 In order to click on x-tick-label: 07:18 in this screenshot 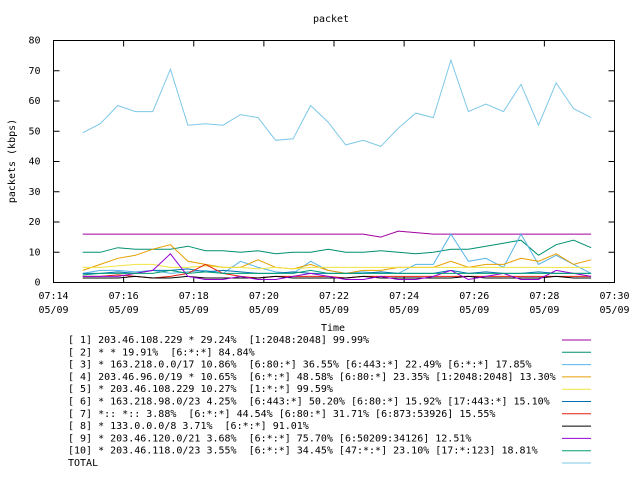, I will do `click(194, 296)`.